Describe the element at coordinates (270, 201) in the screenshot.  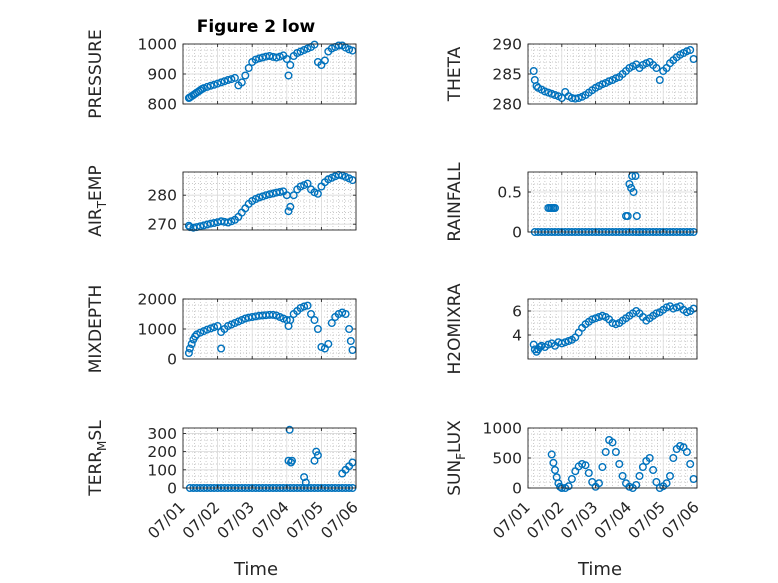
I see `series-air_temp` at that location.